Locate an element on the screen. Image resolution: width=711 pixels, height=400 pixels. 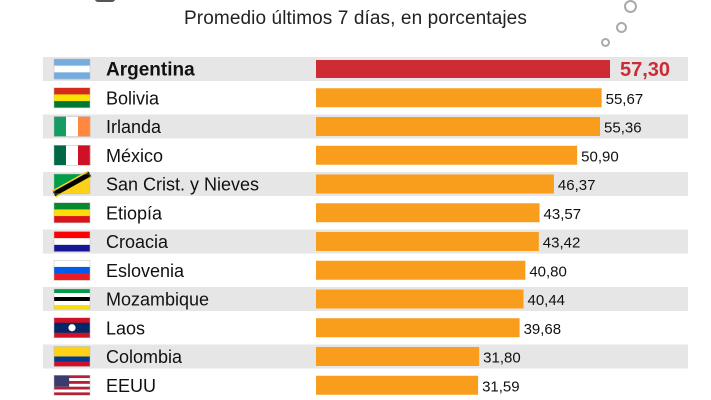
value-label: 55,67 is located at coordinates (625, 99).